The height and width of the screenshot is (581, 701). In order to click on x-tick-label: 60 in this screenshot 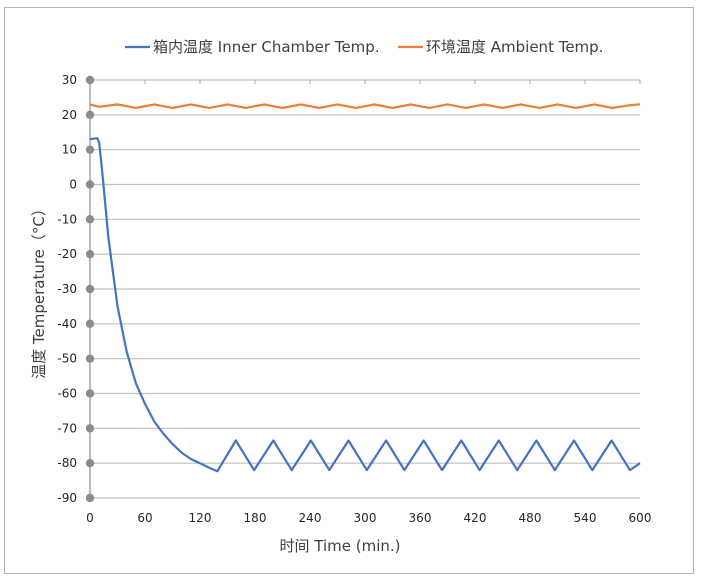, I will do `click(144, 518)`.